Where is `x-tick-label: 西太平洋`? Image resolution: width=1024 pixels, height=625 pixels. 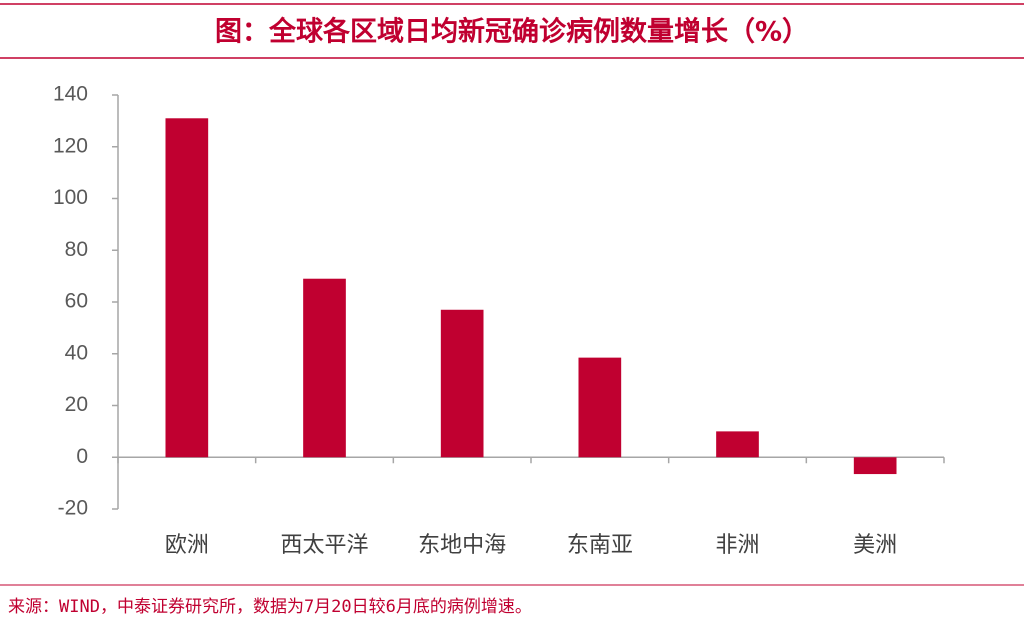
x-tick-label: 西太平洋 is located at coordinates (324, 545).